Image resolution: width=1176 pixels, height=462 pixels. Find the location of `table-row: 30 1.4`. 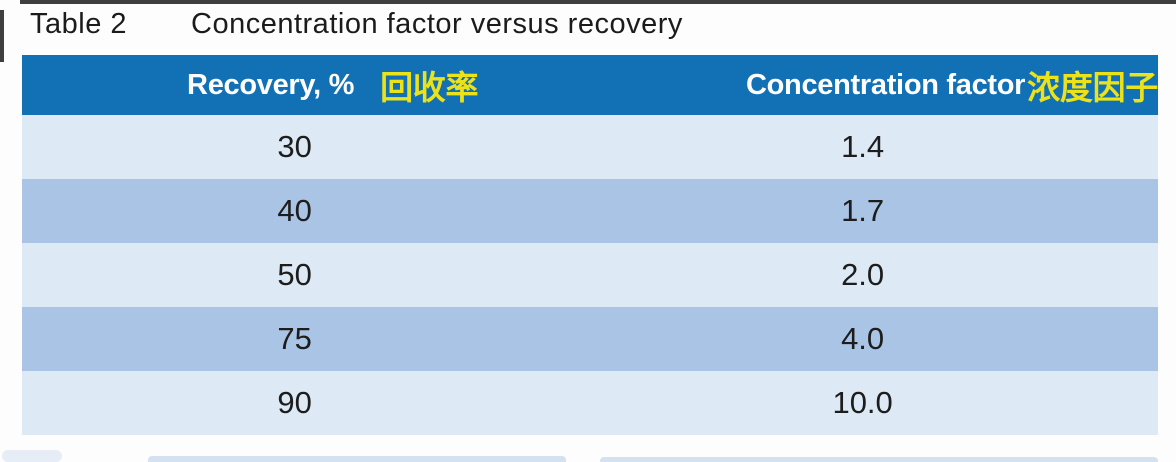

table-row: 30 1.4 is located at coordinates (590, 147).